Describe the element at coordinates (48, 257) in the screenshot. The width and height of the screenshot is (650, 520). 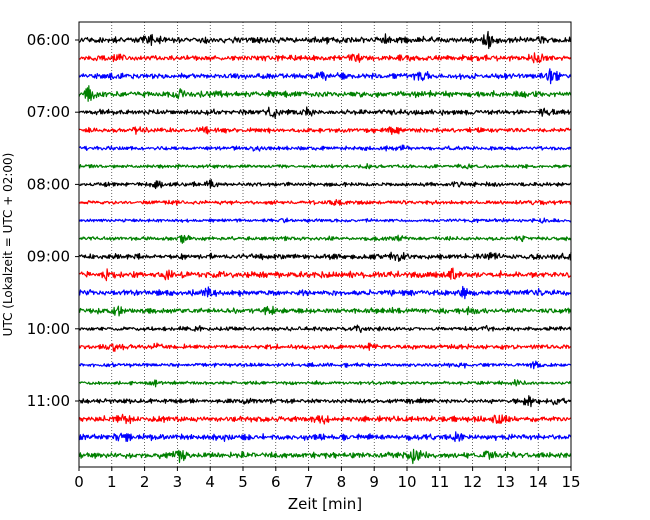
I see `y-tick-label: 09:00` at that location.